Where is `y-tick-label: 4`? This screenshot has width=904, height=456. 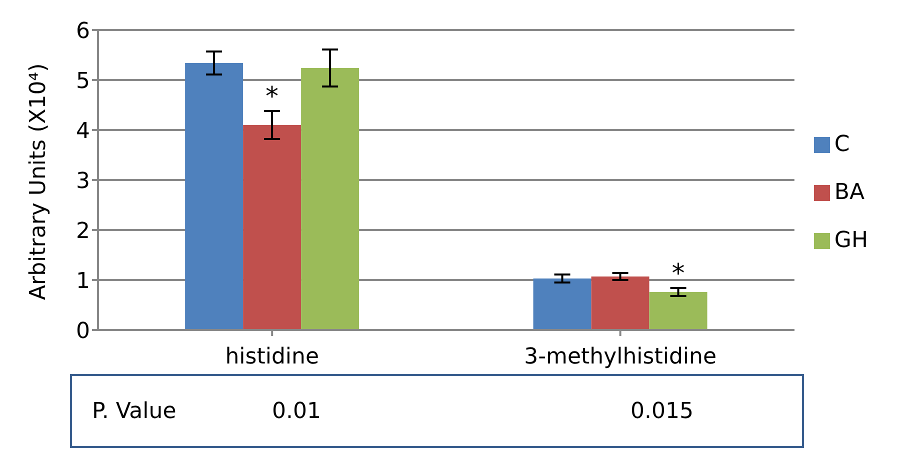 y-tick-label: 4 is located at coordinates (83, 131).